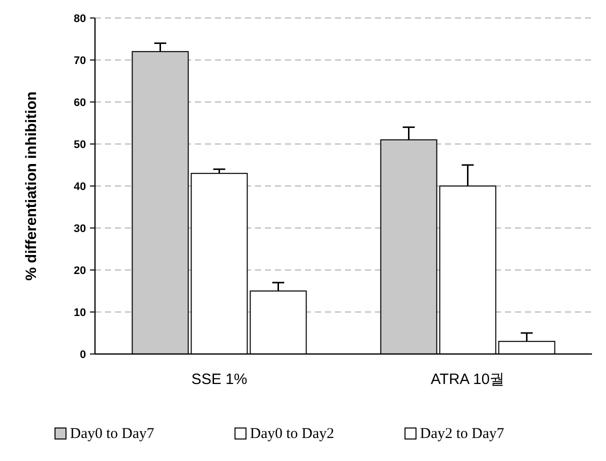  Describe the element at coordinates (80, 61) in the screenshot. I see `y-tick-label: 70` at that location.